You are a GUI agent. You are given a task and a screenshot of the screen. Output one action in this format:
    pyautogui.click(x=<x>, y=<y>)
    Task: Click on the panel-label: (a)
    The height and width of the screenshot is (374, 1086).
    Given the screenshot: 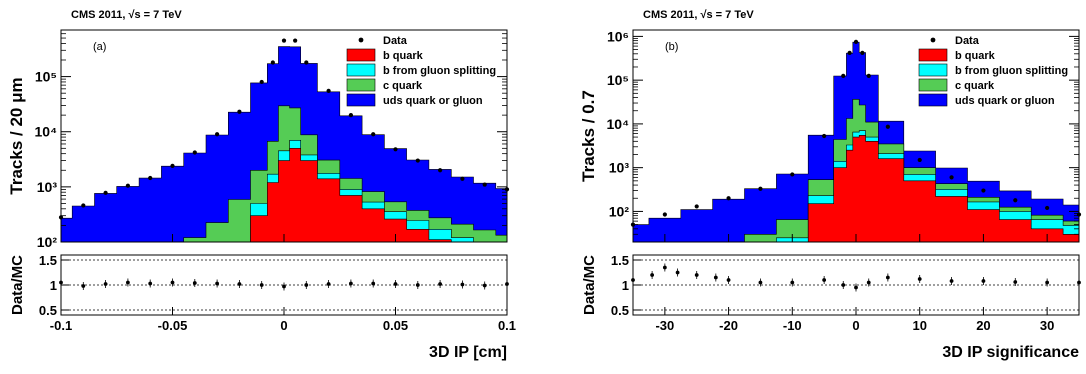 What is the action you would take?
    pyautogui.click(x=99, y=47)
    